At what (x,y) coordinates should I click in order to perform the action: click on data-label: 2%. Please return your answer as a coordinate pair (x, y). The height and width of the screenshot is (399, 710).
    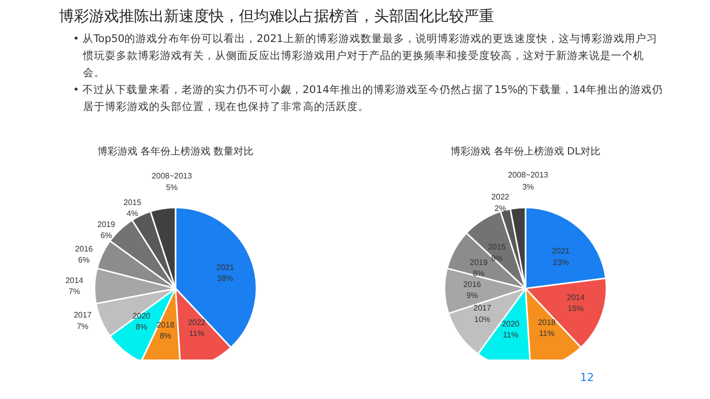
    Looking at the image, I should click on (500, 208).